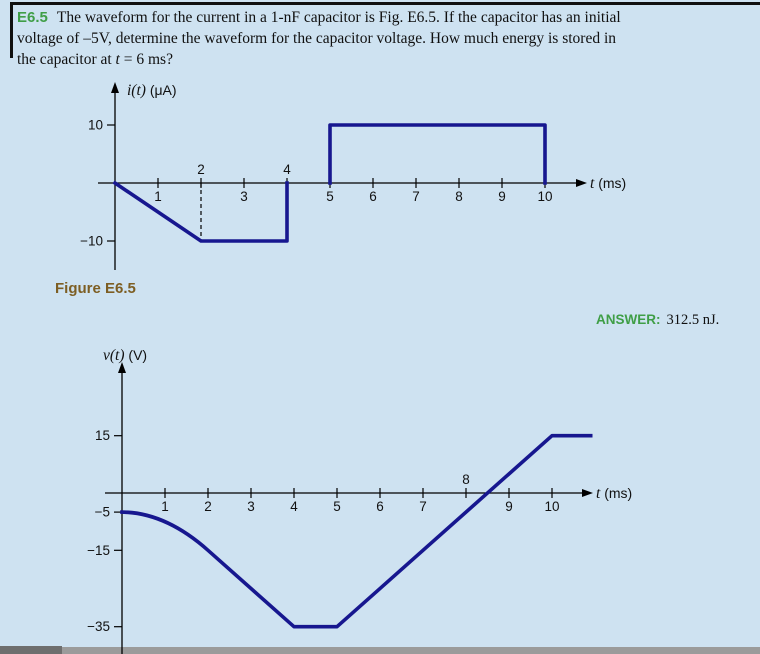  What do you see at coordinates (102, 435) in the screenshot?
I see `y-tick-label: 15` at bounding box center [102, 435].